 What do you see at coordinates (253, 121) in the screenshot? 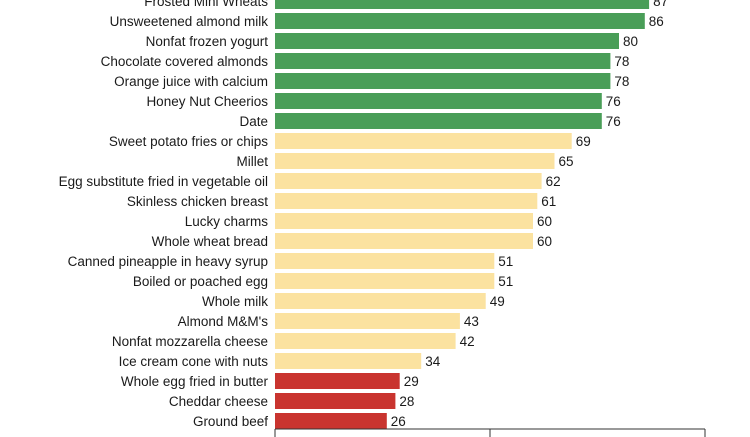
I see `category-label: Date` at bounding box center [253, 121].